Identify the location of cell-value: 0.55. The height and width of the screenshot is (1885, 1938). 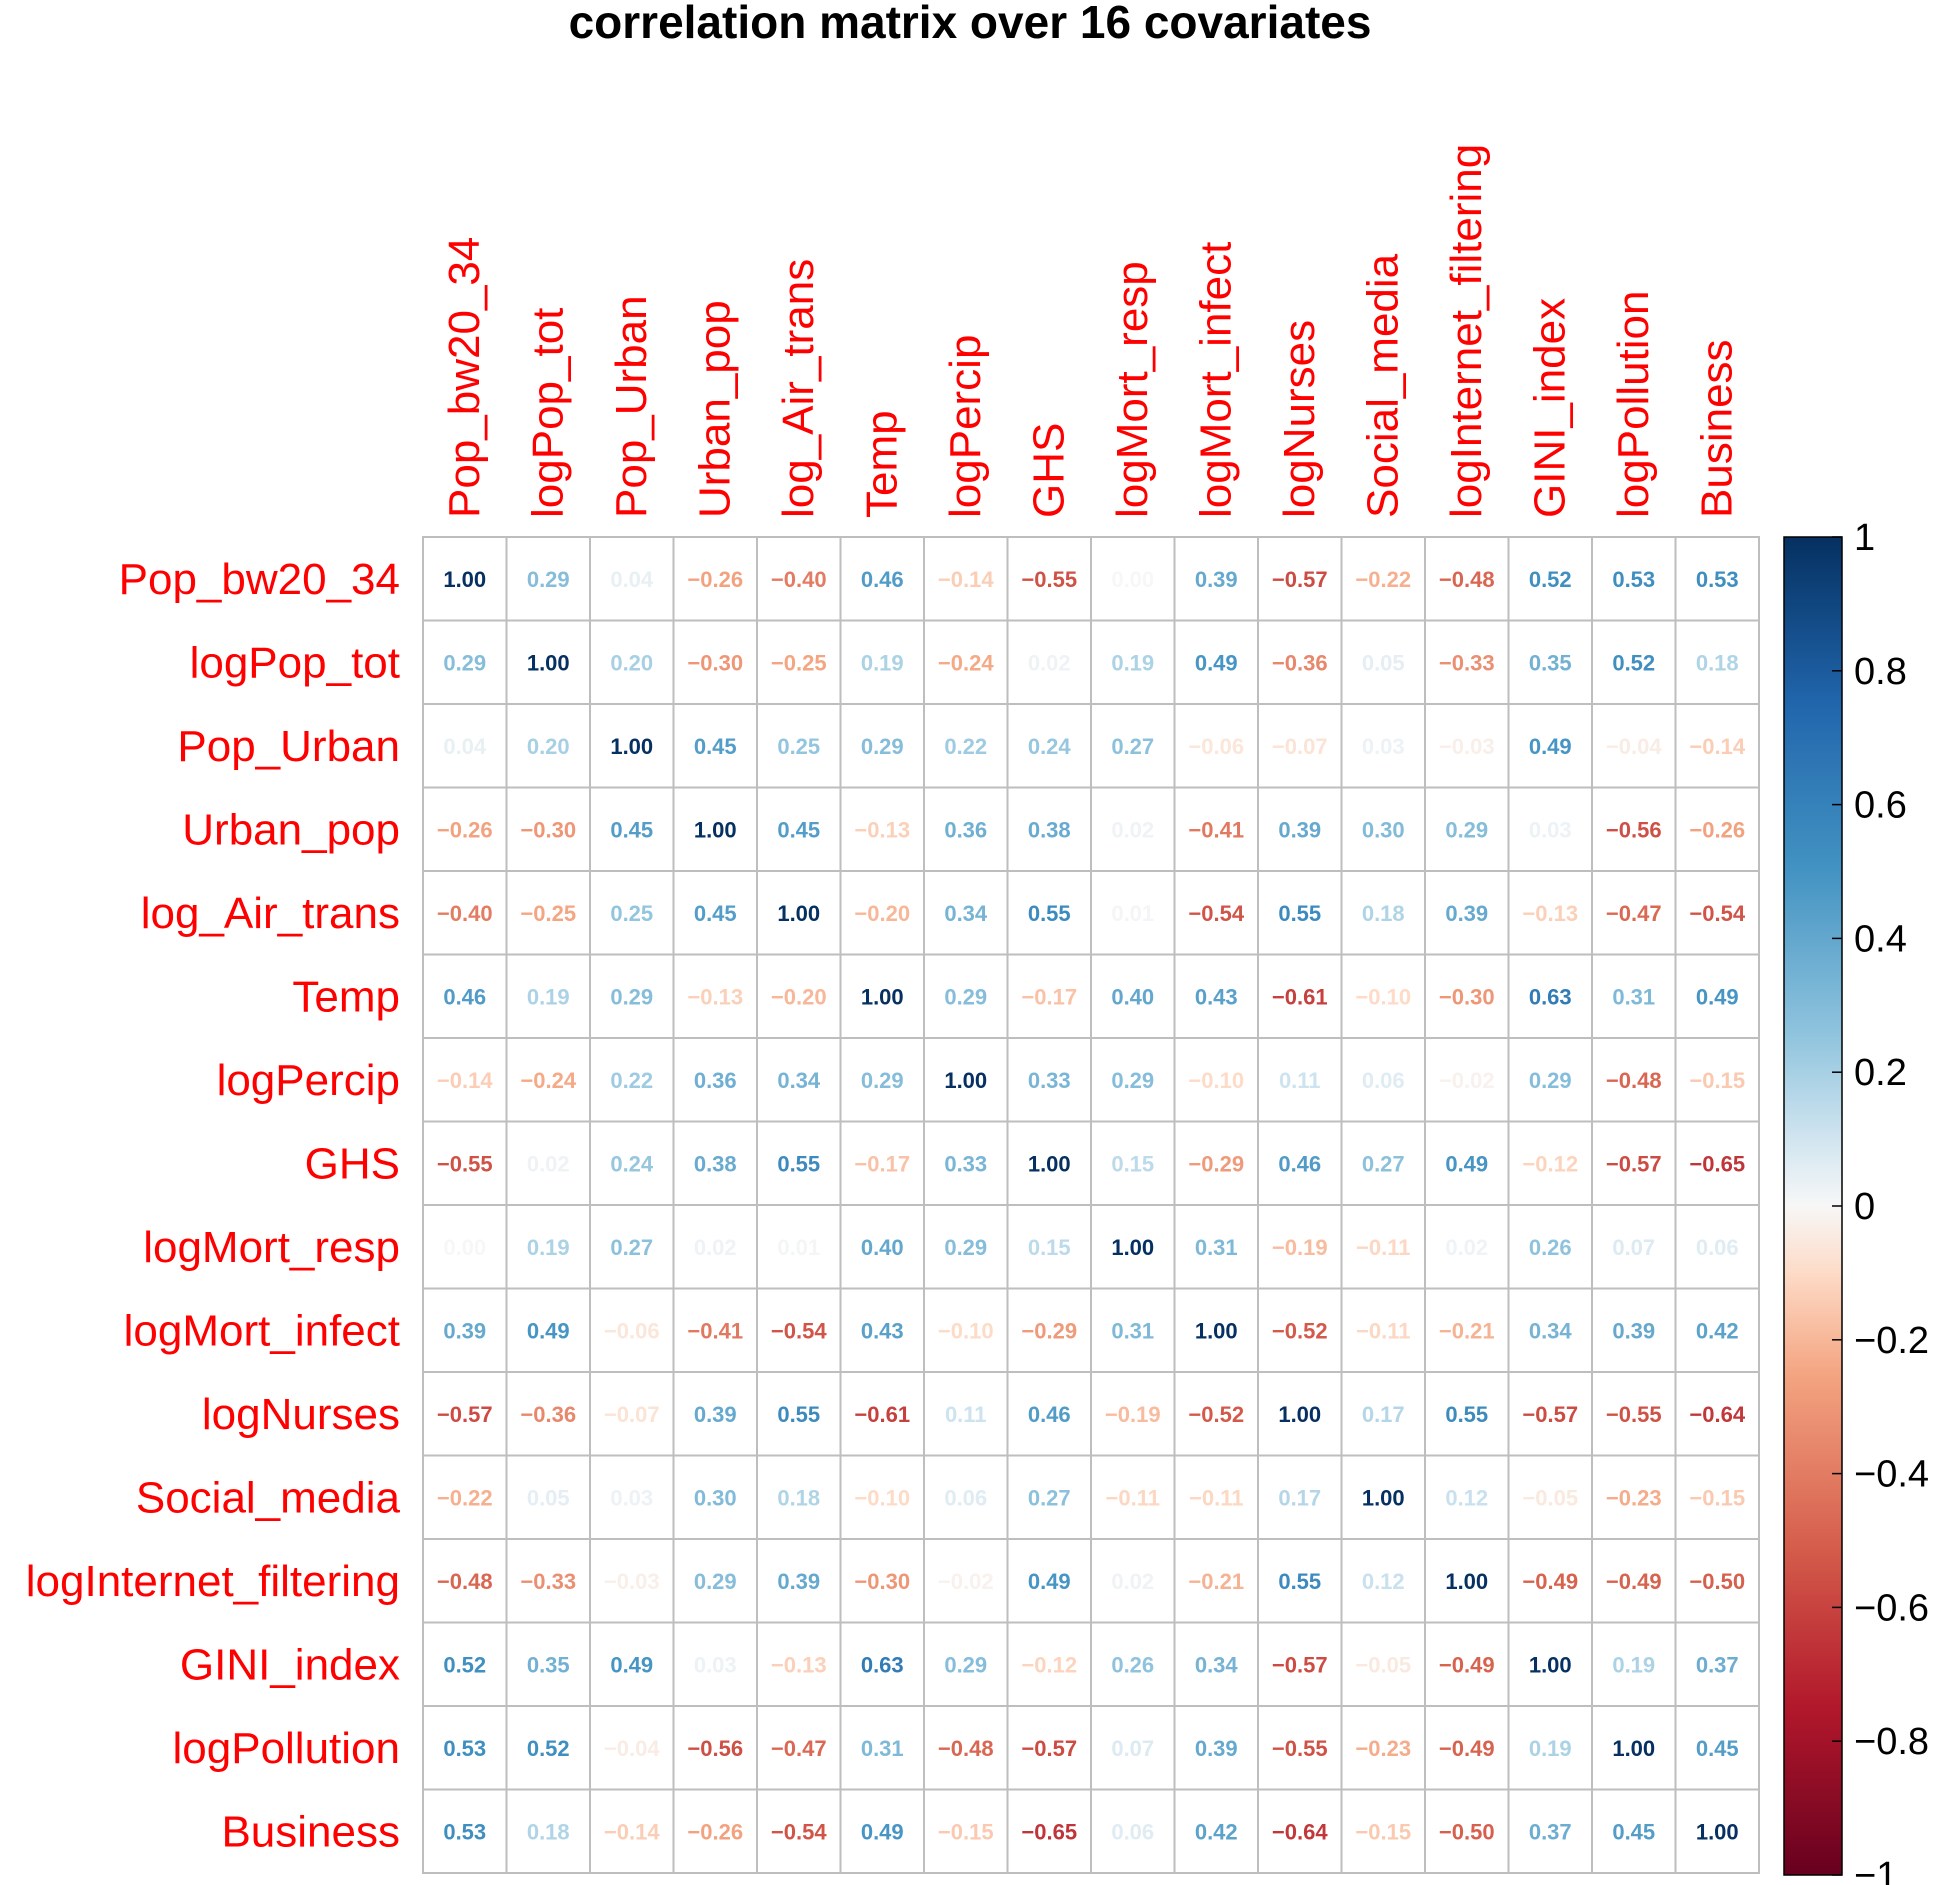
(1299, 1581).